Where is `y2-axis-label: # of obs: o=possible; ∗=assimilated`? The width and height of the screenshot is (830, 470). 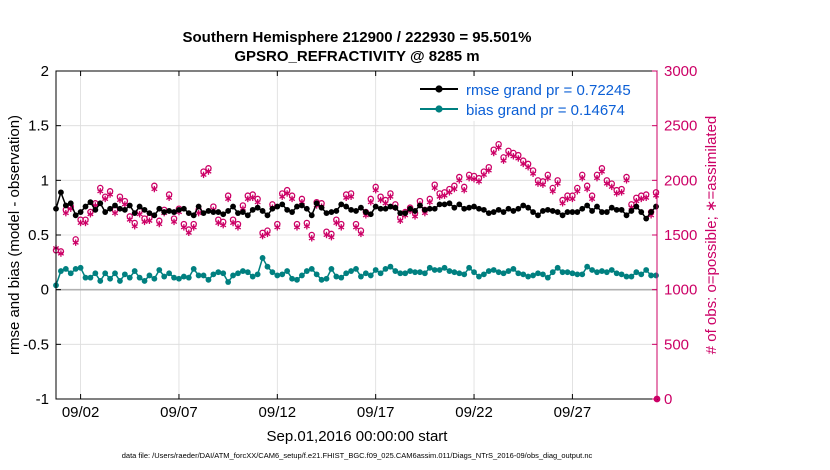
y2-axis-label: # of obs: o=possible; ∗=assimilated is located at coordinates (711, 235).